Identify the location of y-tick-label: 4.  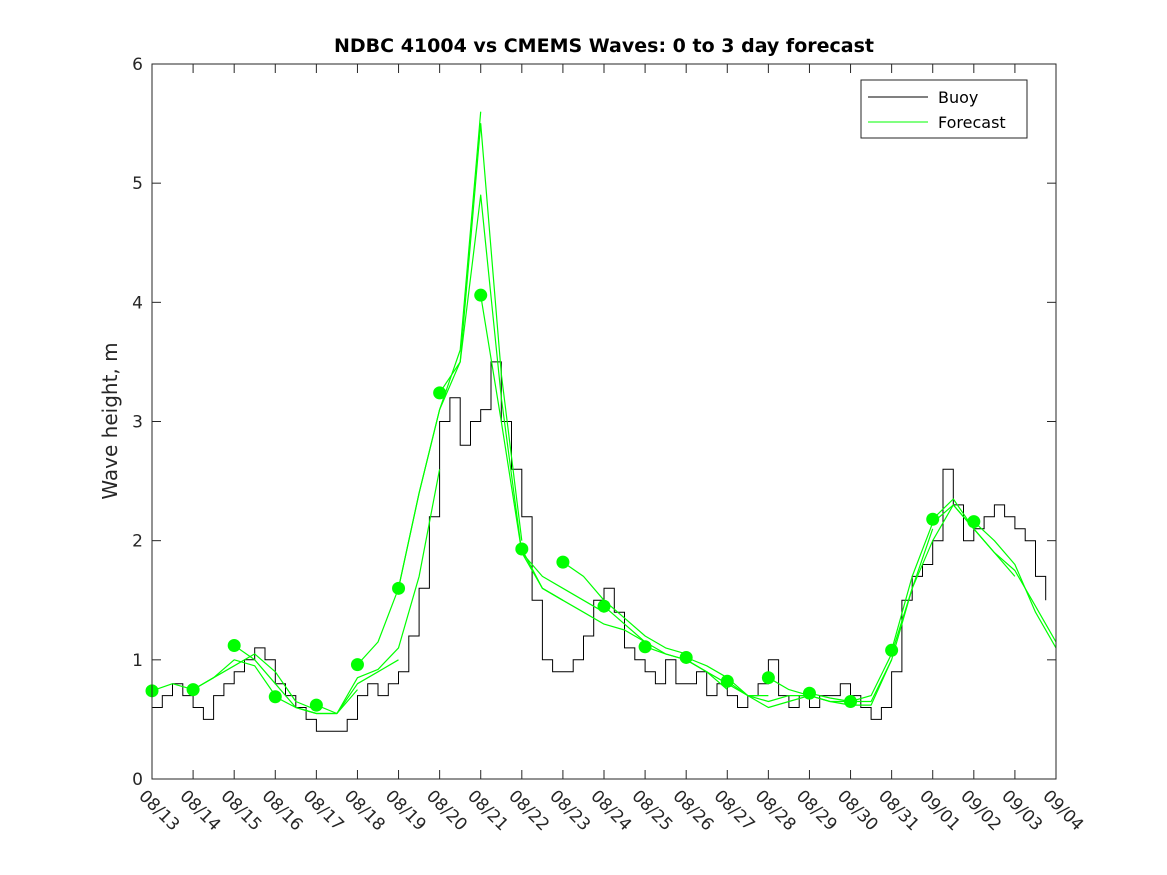
(137, 303).